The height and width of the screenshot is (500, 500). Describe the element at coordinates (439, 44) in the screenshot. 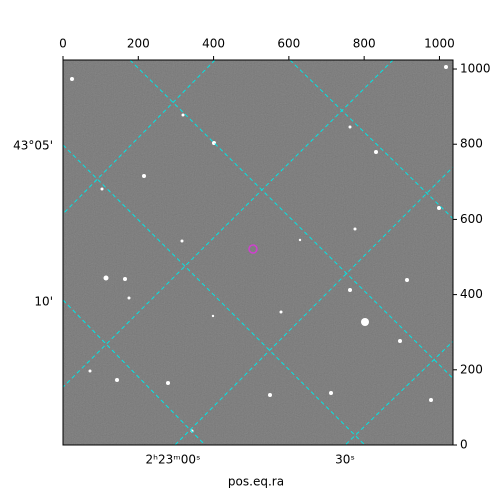

I see `x-tick-label: 1000` at that location.